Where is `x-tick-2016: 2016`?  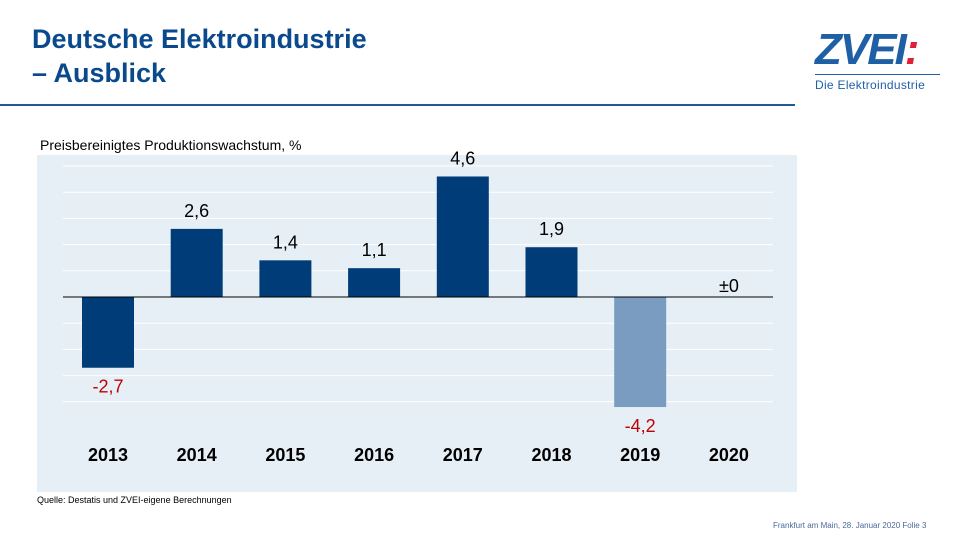
x-tick-2016: 2016 is located at coordinates (374, 455).